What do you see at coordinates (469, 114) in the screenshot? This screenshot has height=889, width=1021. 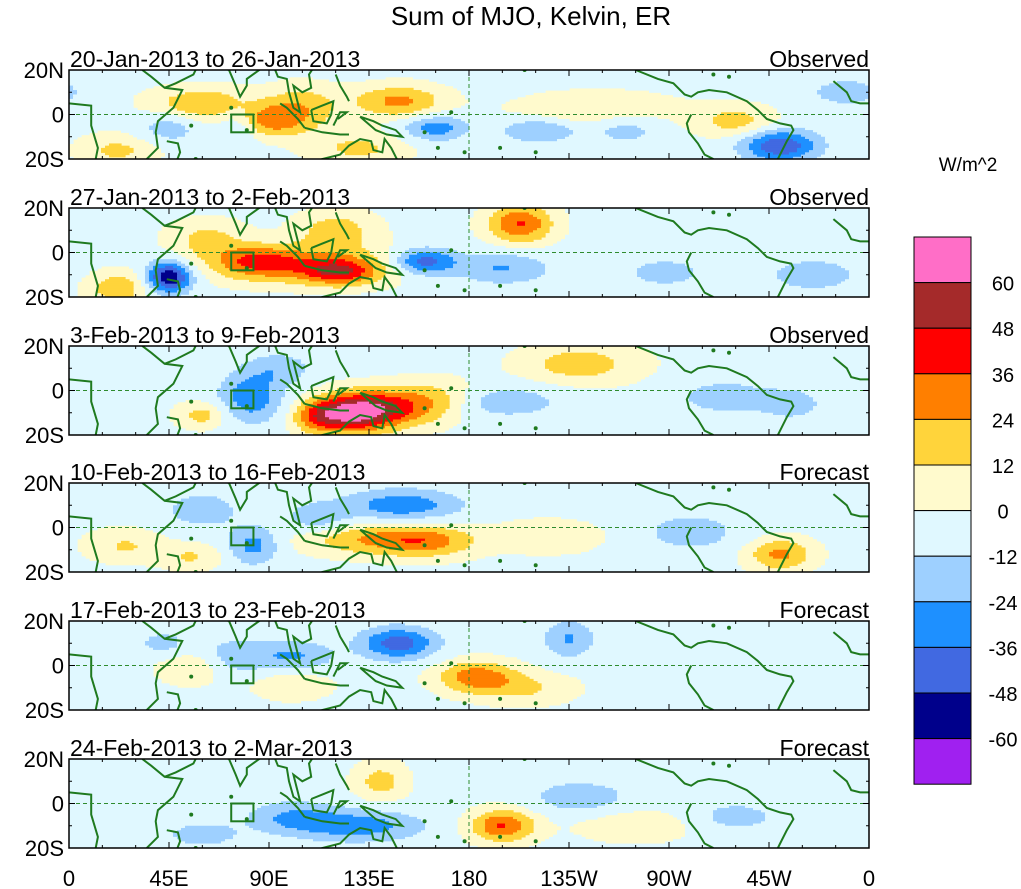 I see `anomaly-field` at bounding box center [469, 114].